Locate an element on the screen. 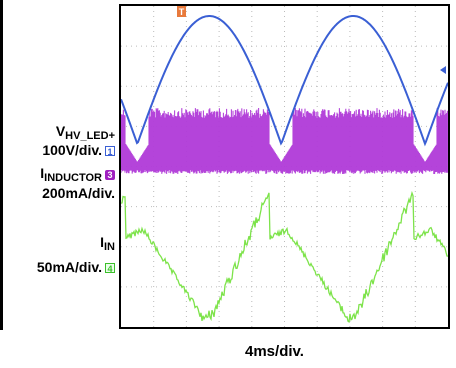 The width and height of the screenshot is (456, 368). channel-3-marker: 3 is located at coordinates (110, 175).